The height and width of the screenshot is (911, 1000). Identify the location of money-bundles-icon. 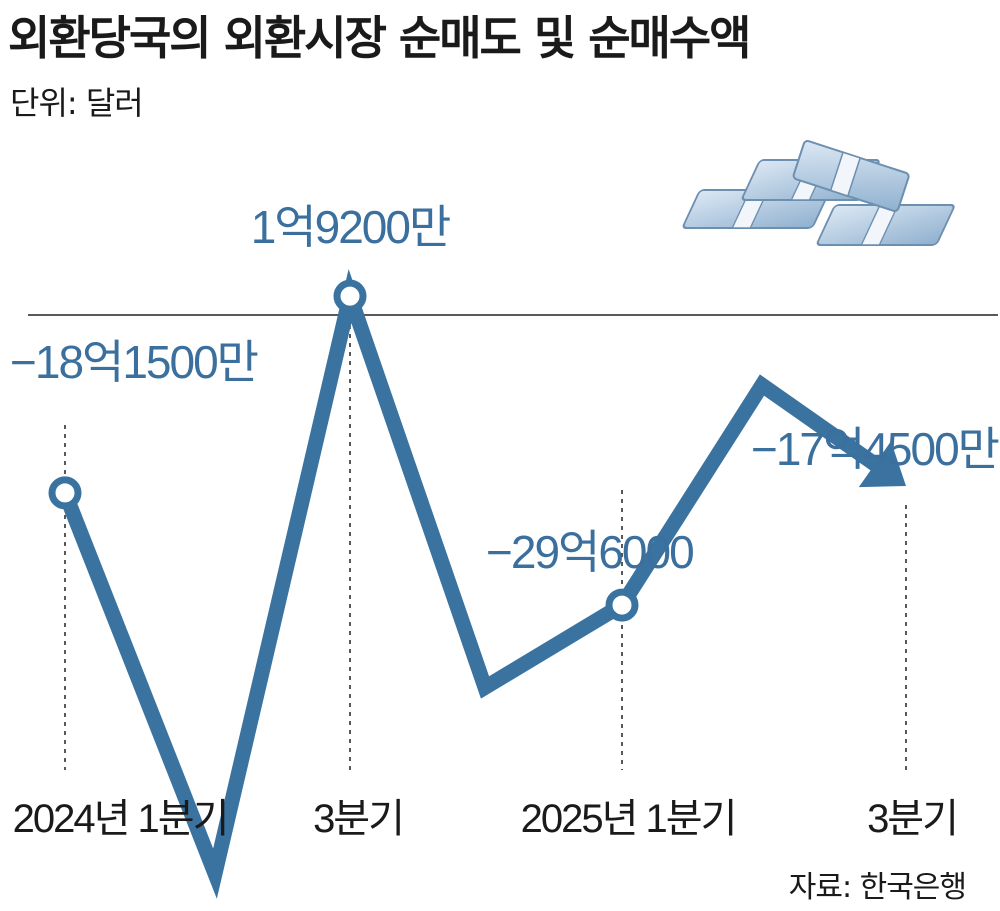
(818, 193).